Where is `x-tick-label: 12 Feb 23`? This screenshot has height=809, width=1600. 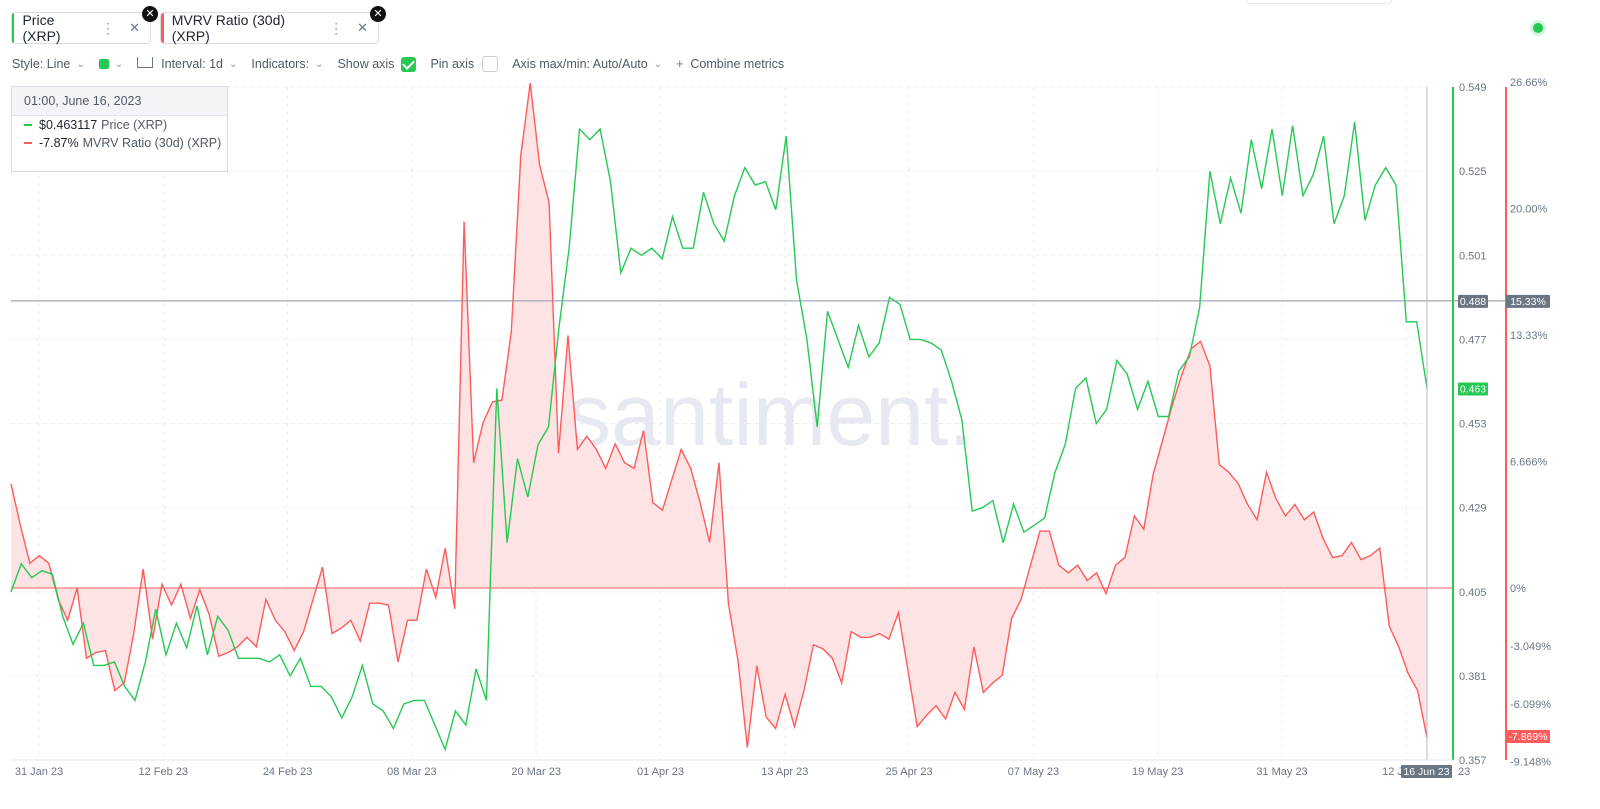
x-tick-label: 12 Feb 23 is located at coordinates (164, 772).